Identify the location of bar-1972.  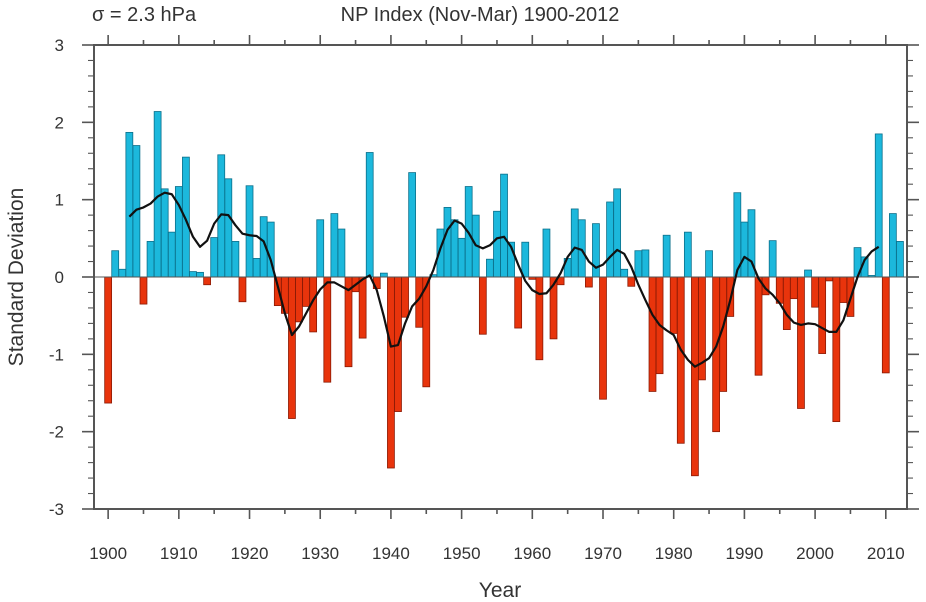
(617, 233).